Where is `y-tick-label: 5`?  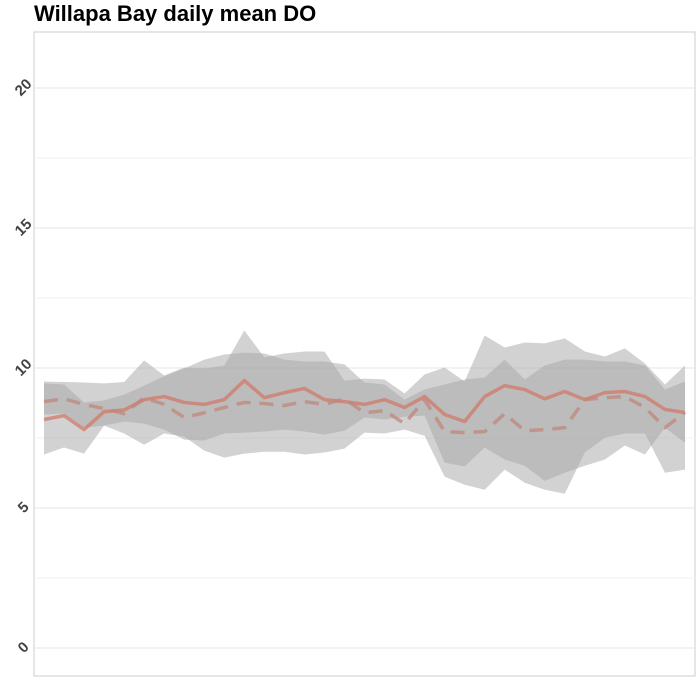 y-tick-label: 5 is located at coordinates (24, 508).